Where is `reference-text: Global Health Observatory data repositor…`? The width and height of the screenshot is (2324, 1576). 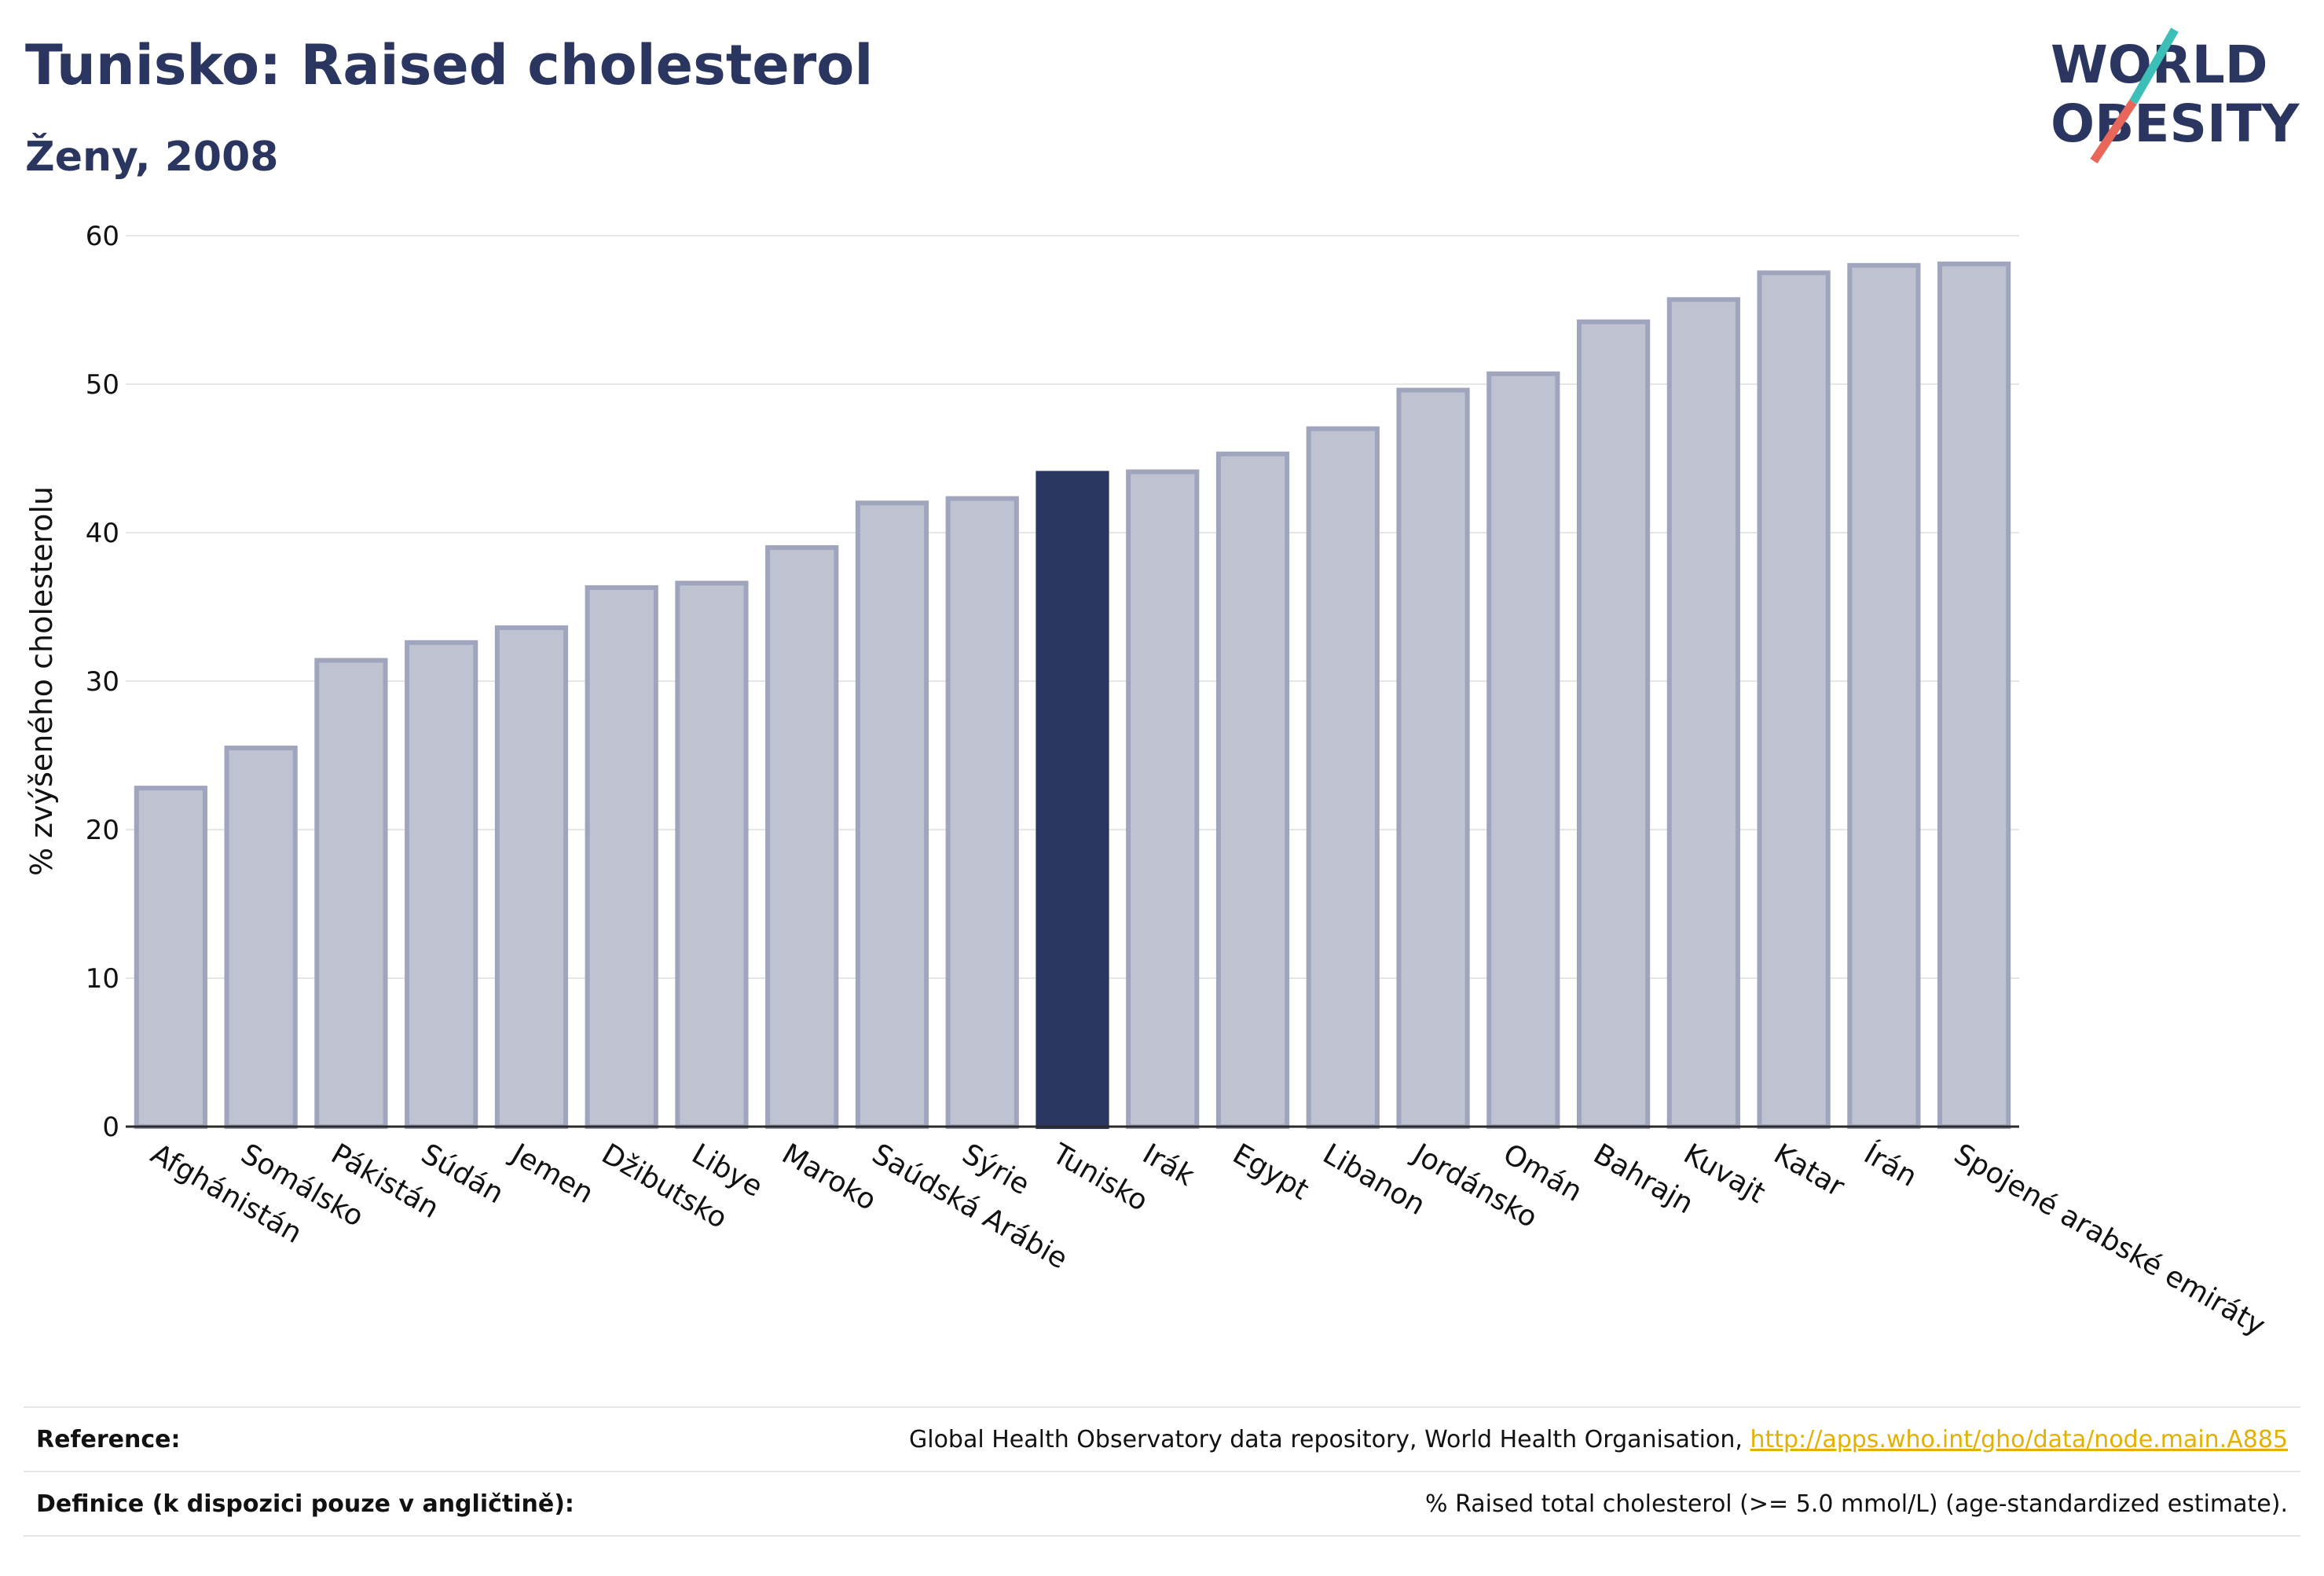
reference-text: Global Health Observatory data repositor… is located at coordinates (1326, 1439).